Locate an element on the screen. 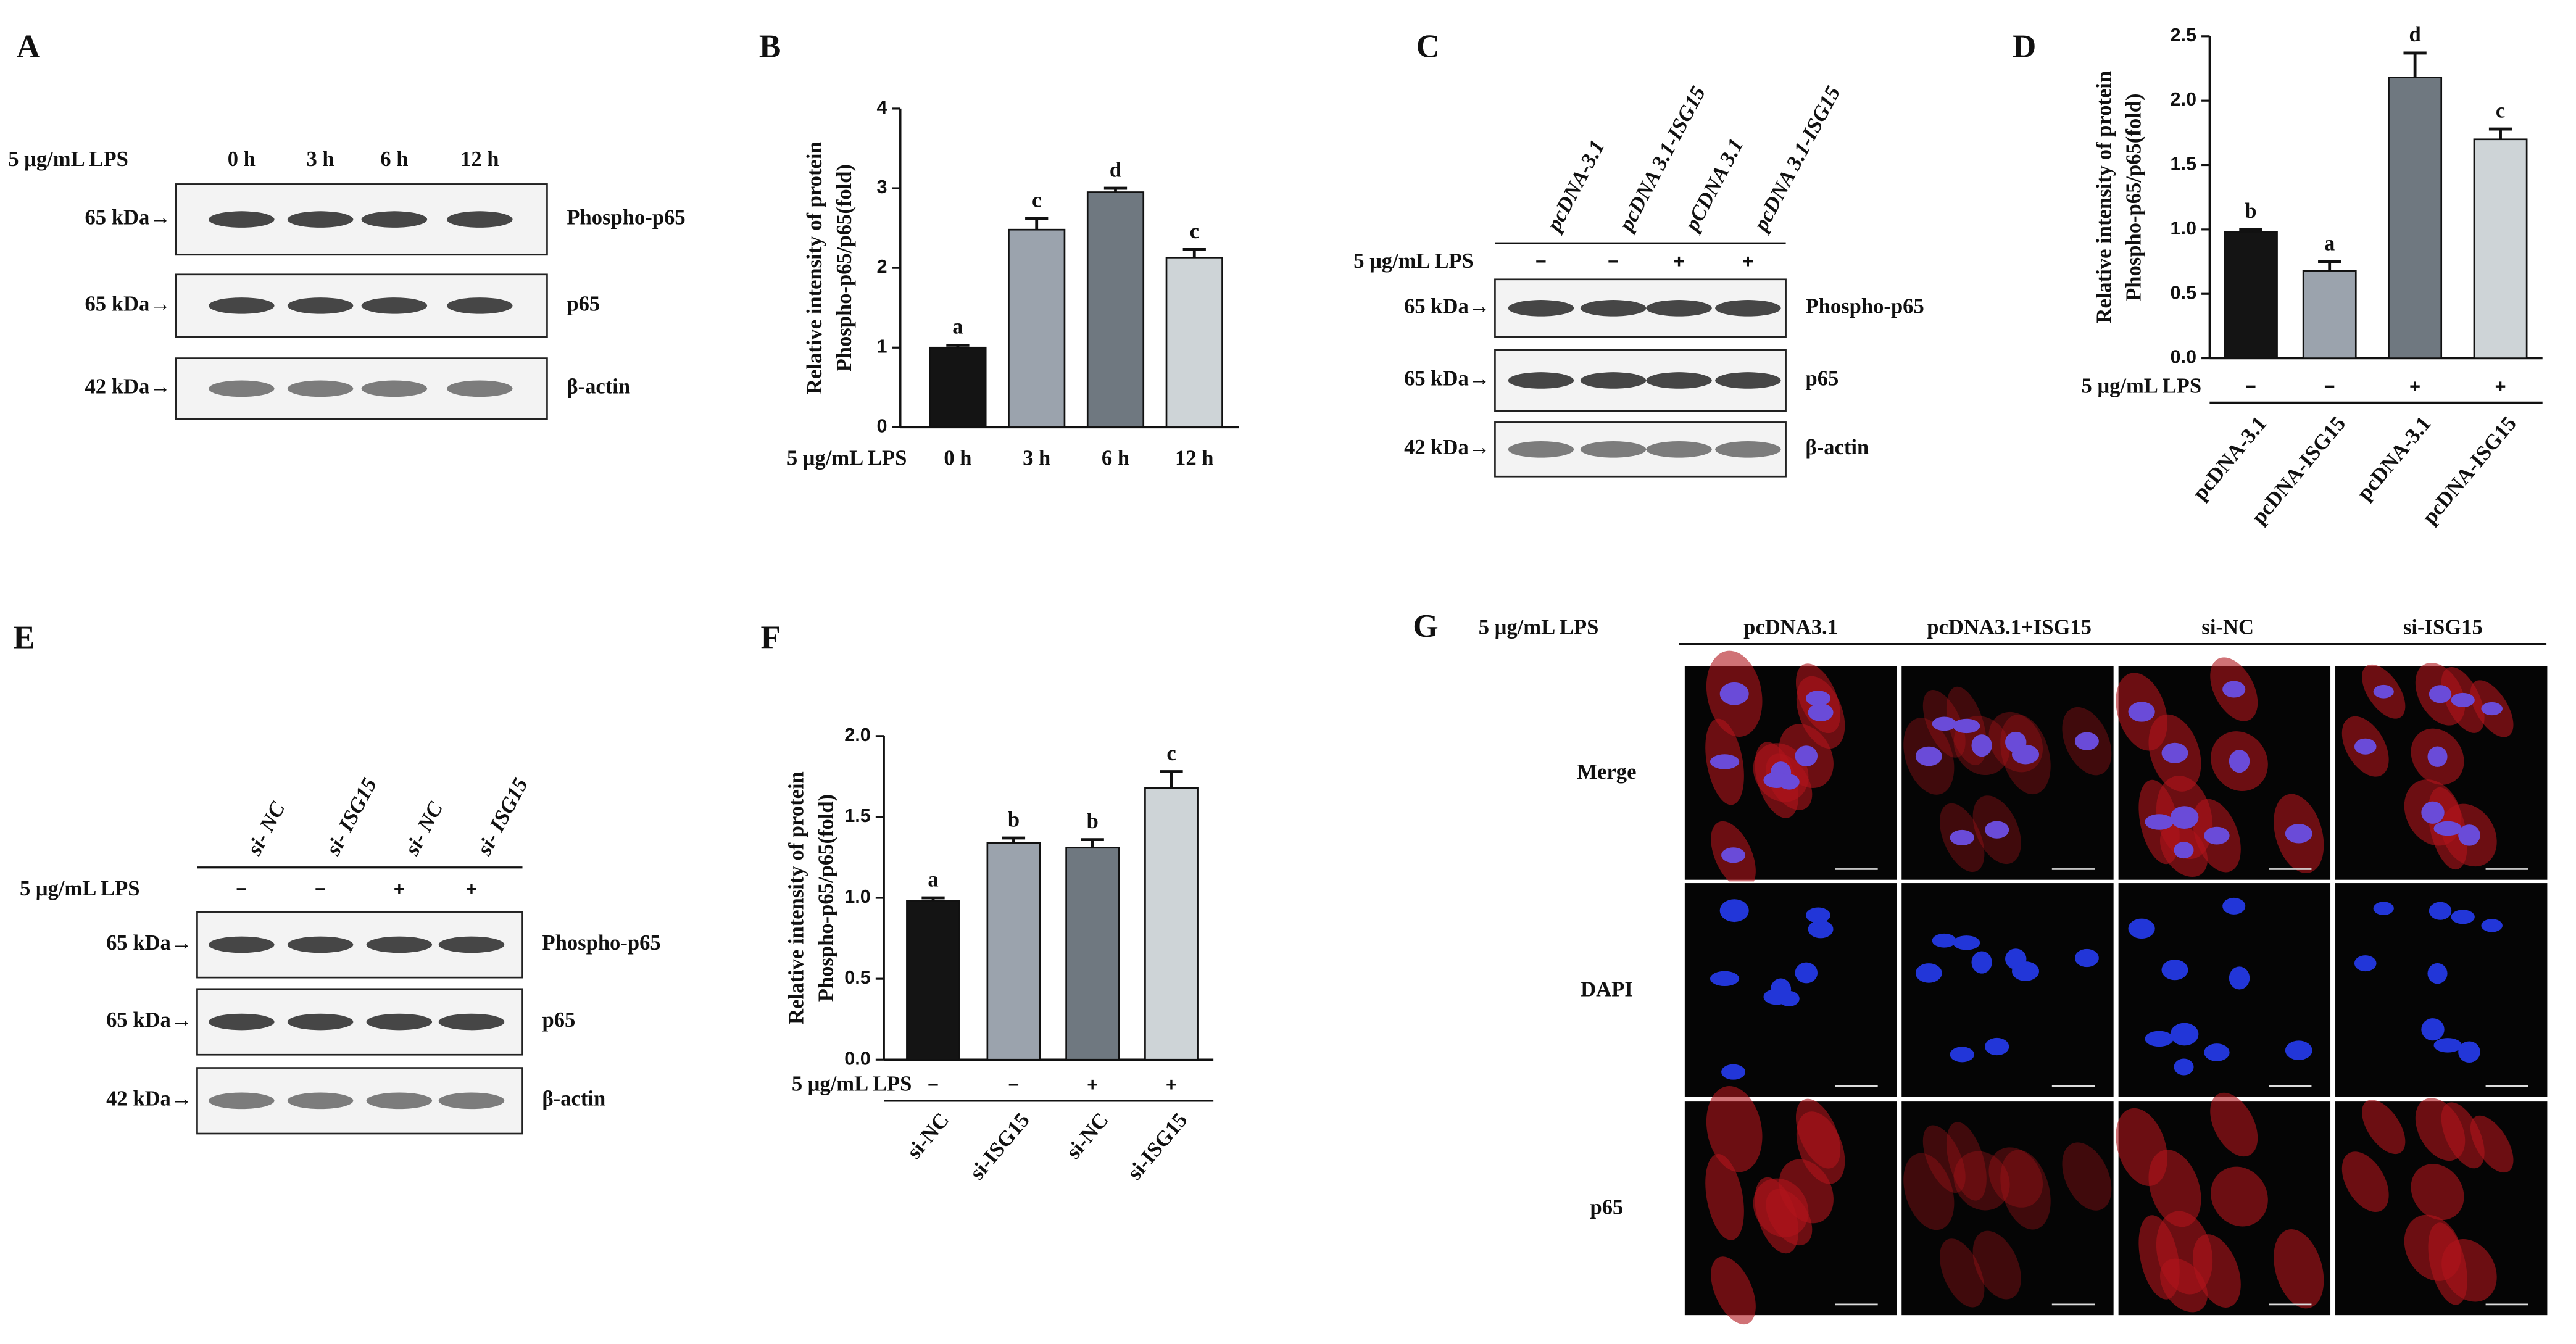 This screenshot has width=2576, height=1344. lane-label: si- NC is located at coordinates (423, 829).